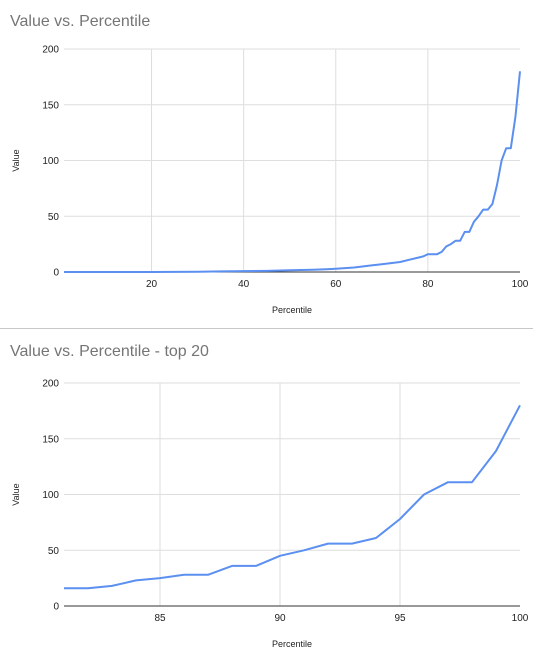  Describe the element at coordinates (80, 21) in the screenshot. I see `chart-title: Value vs. Percentile` at that location.